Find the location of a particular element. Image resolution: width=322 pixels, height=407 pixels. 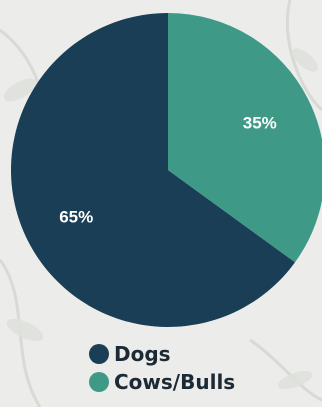

legend-item-cows-bulls: Cows/Bulls is located at coordinates (199, 382).